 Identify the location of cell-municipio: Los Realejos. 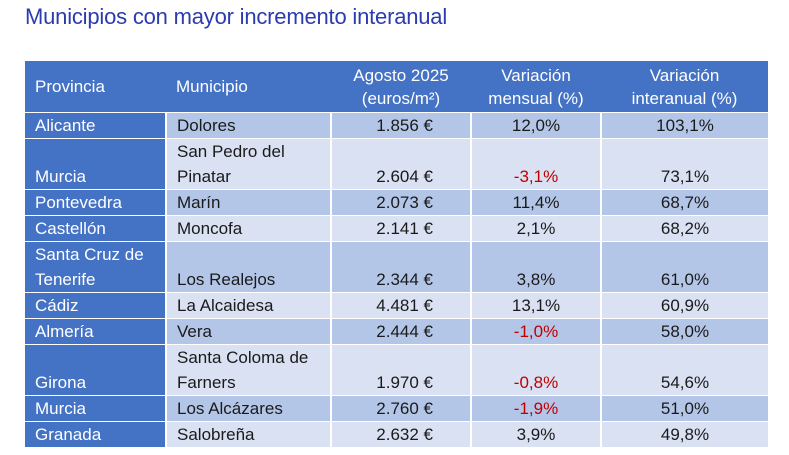
(248, 267).